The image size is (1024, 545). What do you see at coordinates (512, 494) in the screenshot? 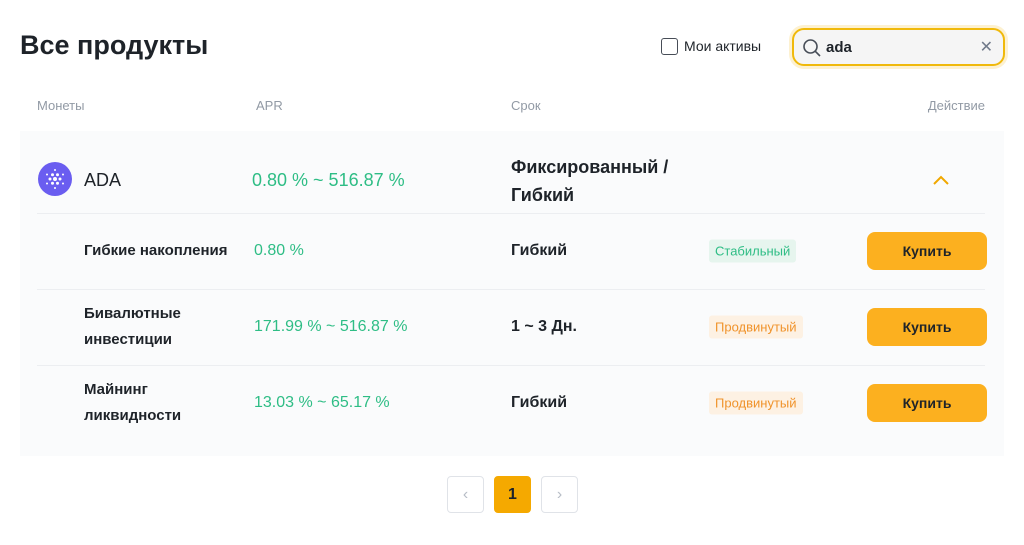
I see `page-1-button: 1` at bounding box center [512, 494].